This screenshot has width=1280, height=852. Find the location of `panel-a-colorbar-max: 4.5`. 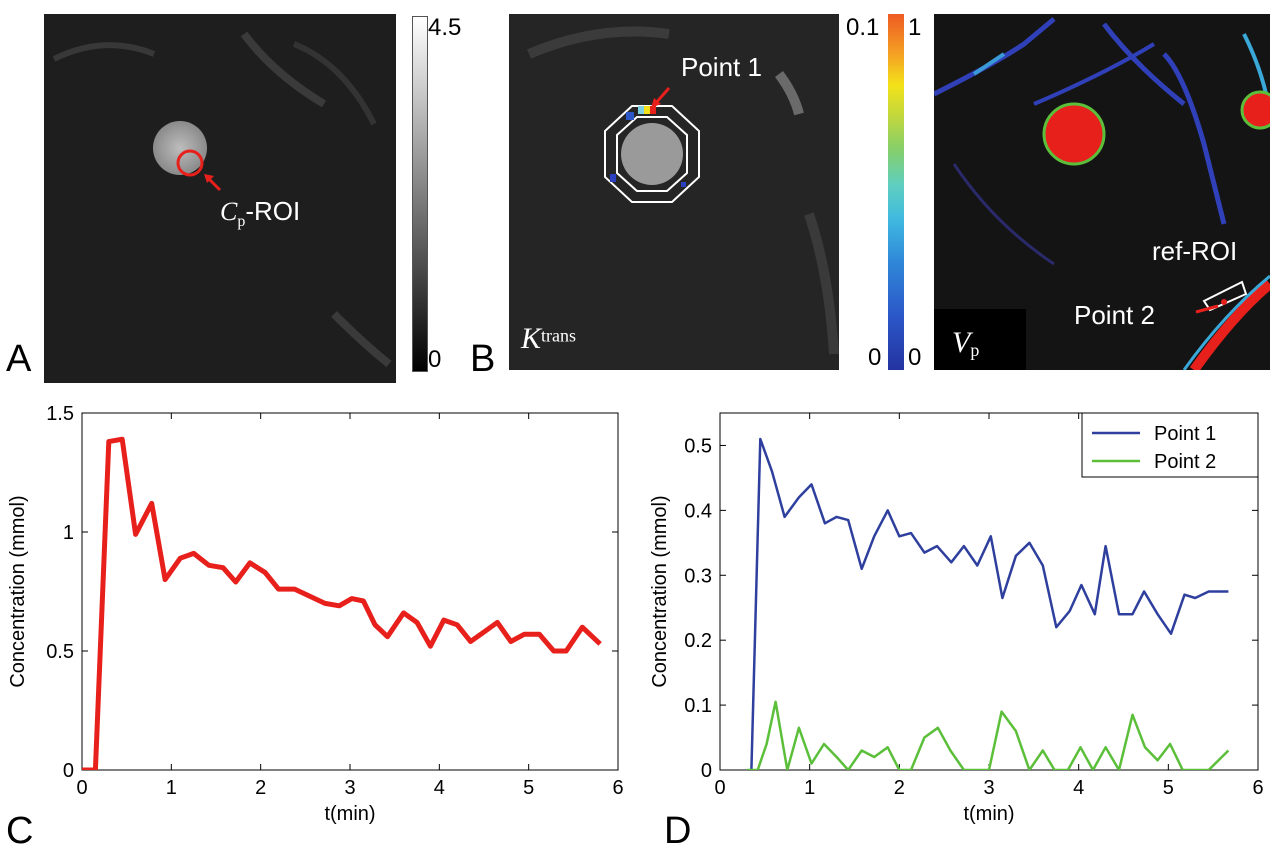

panel-a-colorbar-max: 4.5 is located at coordinates (445, 27).